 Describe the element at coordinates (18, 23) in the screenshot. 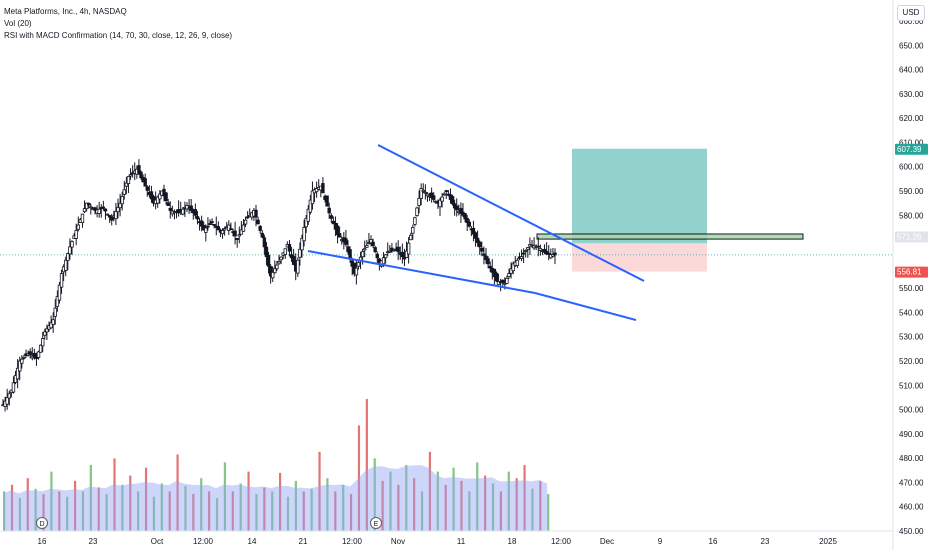

I see `volume-indicator-label: Vol (20)` at that location.